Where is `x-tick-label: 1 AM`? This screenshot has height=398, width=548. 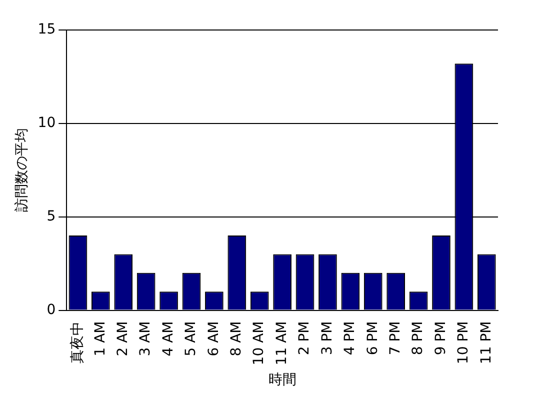
x-tick-label: 1 AM is located at coordinates (100, 338).